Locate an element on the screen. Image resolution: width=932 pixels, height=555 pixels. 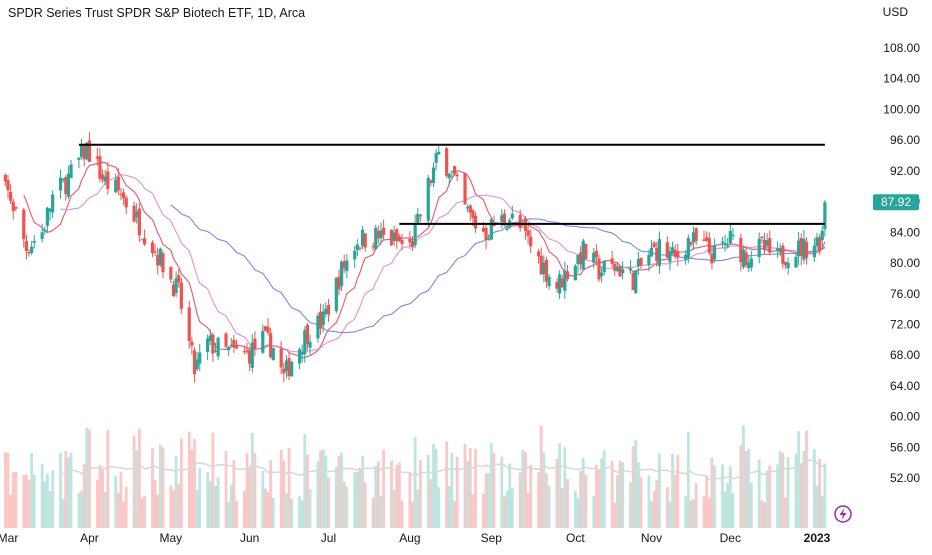
x-tick-label: Dec is located at coordinates (730, 538).